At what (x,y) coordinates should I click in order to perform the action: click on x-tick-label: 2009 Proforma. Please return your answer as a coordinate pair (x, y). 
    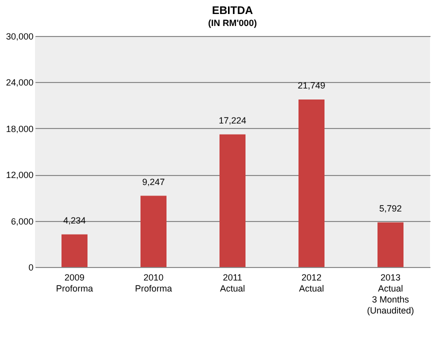
    Looking at the image, I should click on (75, 283).